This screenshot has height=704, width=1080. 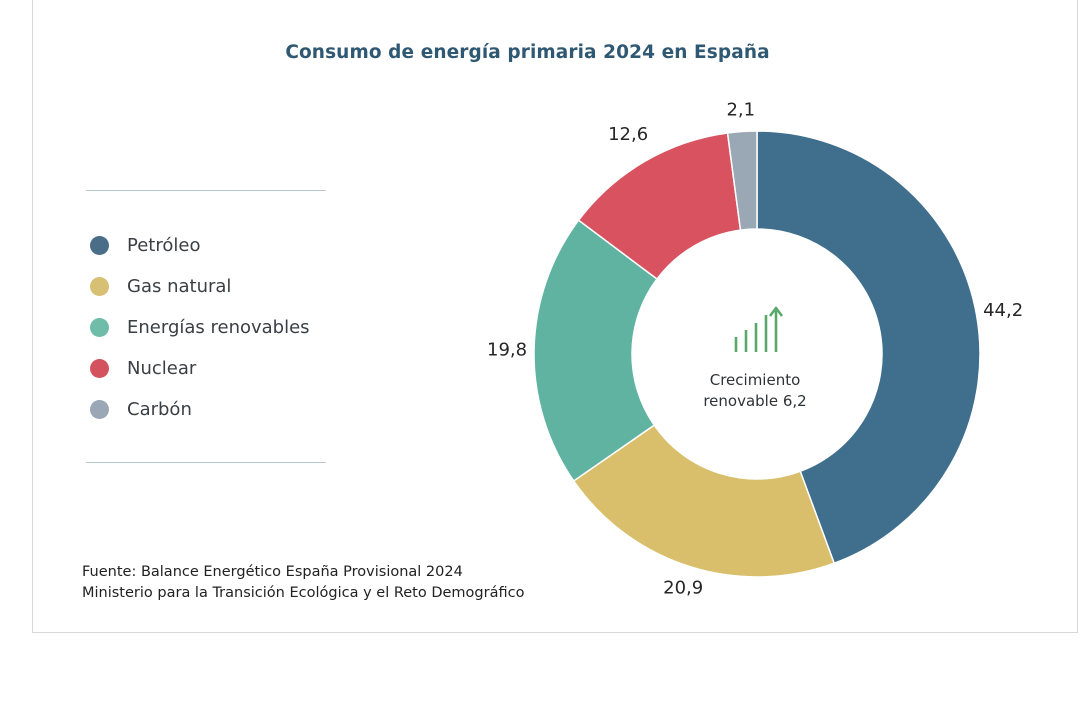 I want to click on legend-label-carbon: Carbón, so click(x=159, y=409).